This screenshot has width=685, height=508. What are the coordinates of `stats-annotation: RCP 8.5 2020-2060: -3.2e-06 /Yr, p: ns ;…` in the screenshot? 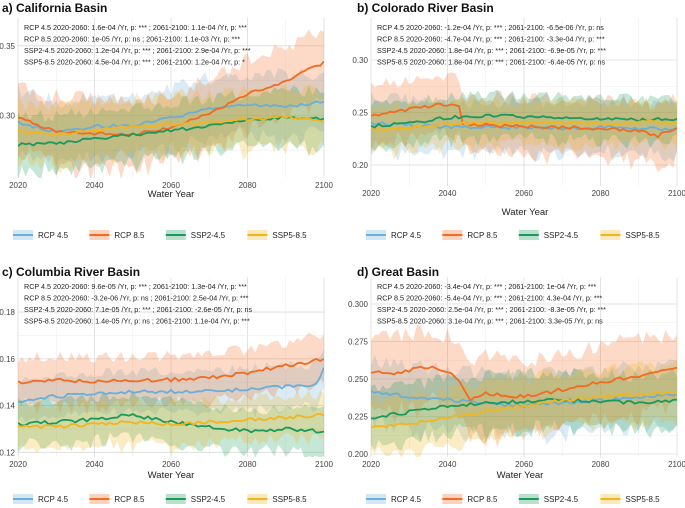 It's located at (136, 298).